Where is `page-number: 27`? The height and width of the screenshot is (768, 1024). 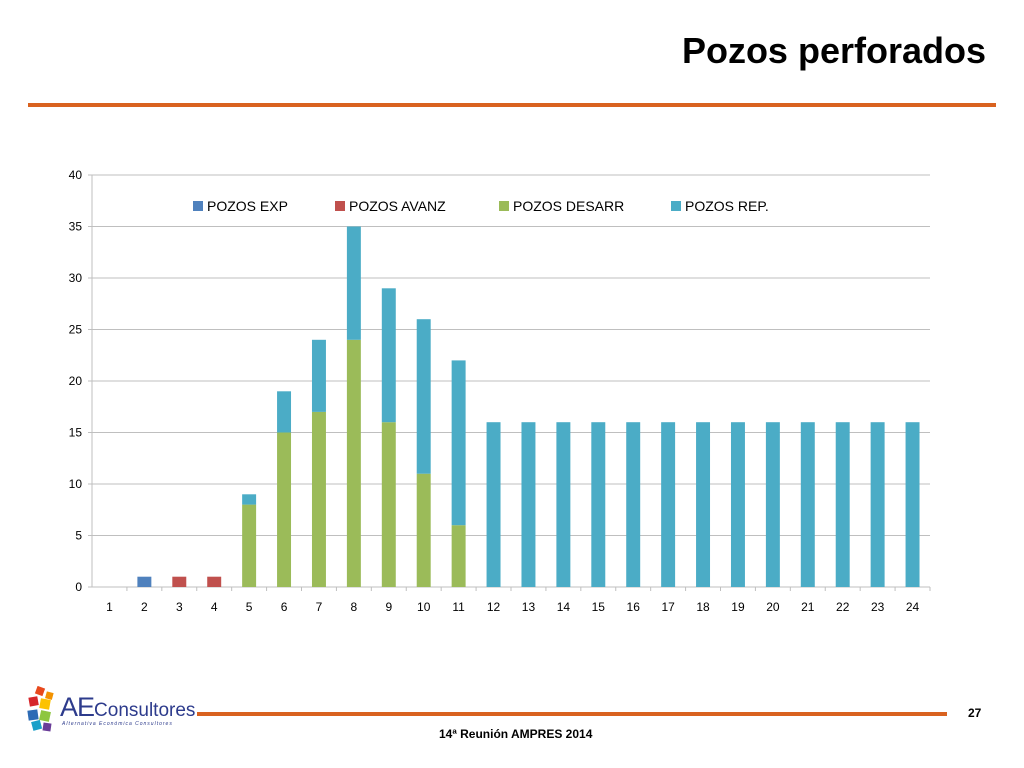 page-number: 27 is located at coordinates (975, 713).